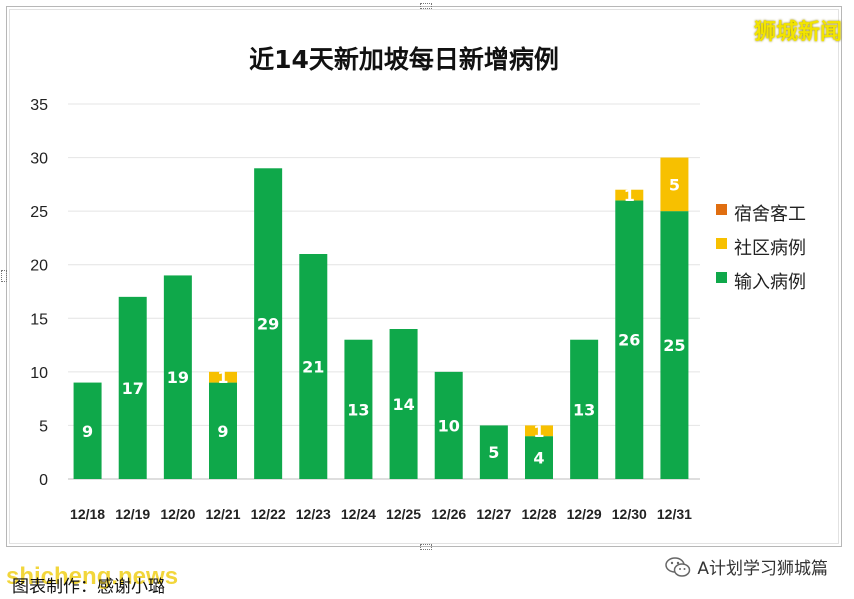 The image size is (854, 599). What do you see at coordinates (538, 514) in the screenshot?
I see `x-tick-label: 12/28` at bounding box center [538, 514].